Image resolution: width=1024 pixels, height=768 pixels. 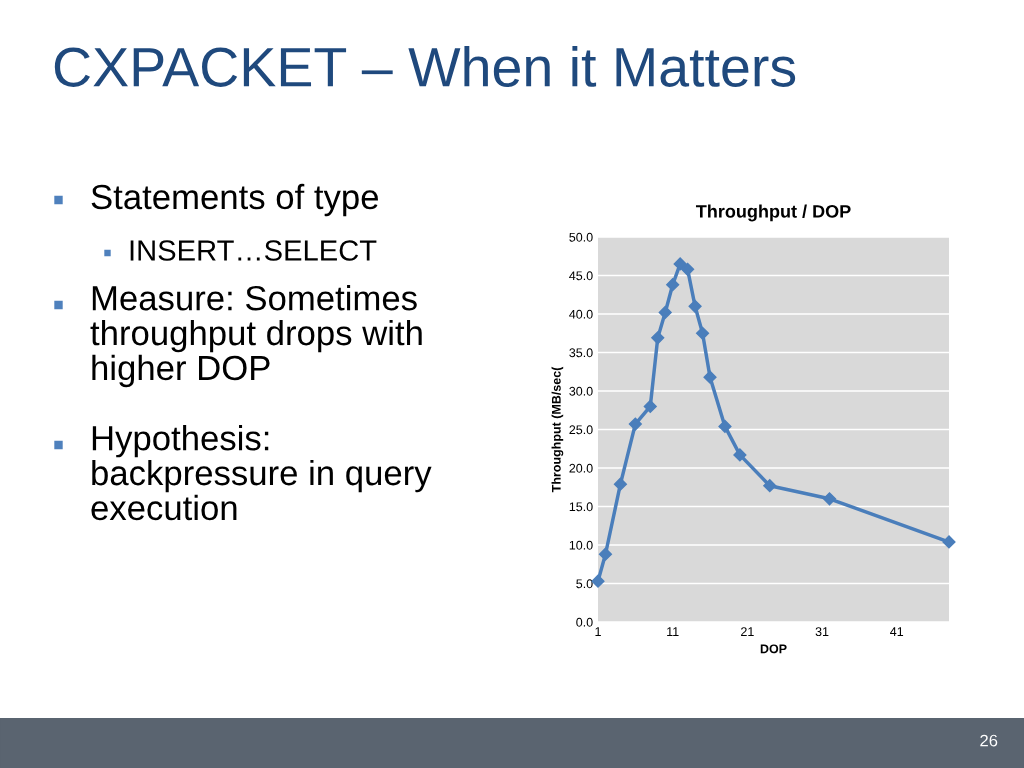 What do you see at coordinates (581, 237) in the screenshot?
I see `y-tick-label: 50.0` at bounding box center [581, 237].